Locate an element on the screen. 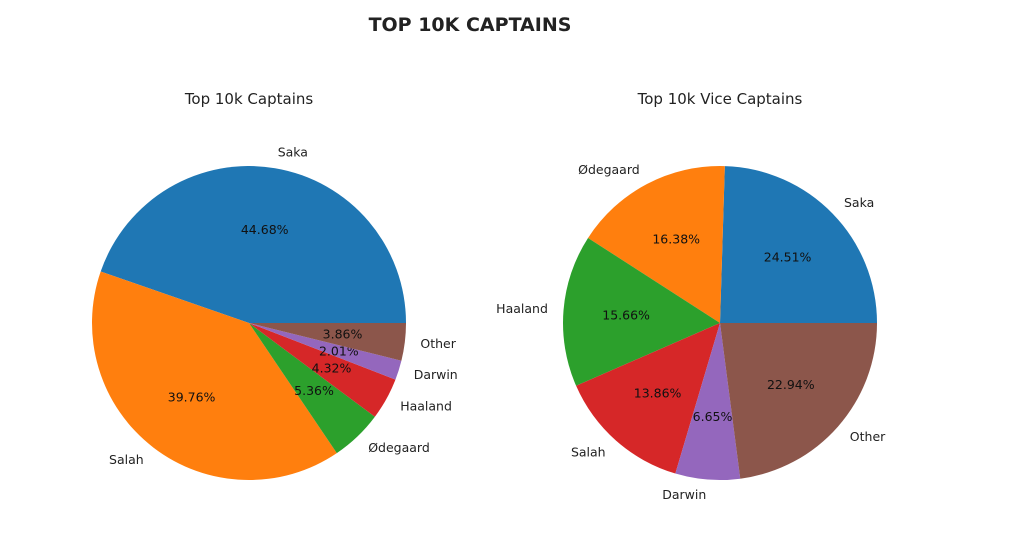 The image size is (1024, 545). pie-value-label: 4.32% is located at coordinates (332, 368).